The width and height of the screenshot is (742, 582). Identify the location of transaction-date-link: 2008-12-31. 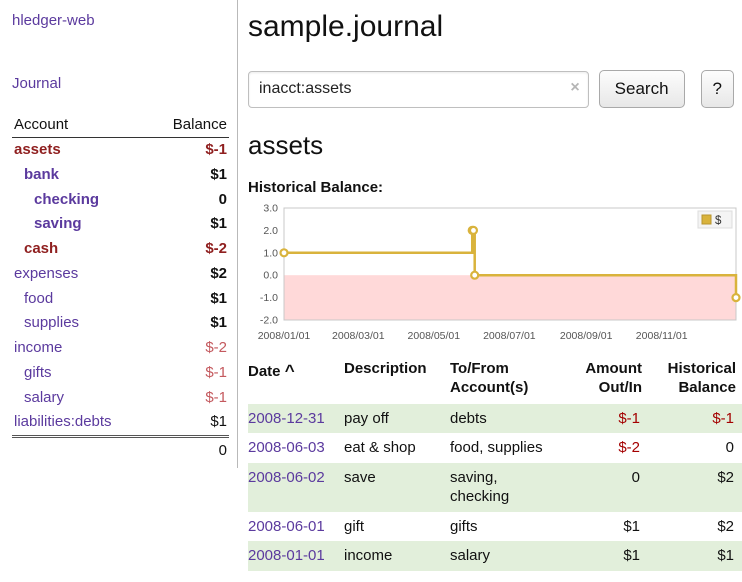
(286, 418).